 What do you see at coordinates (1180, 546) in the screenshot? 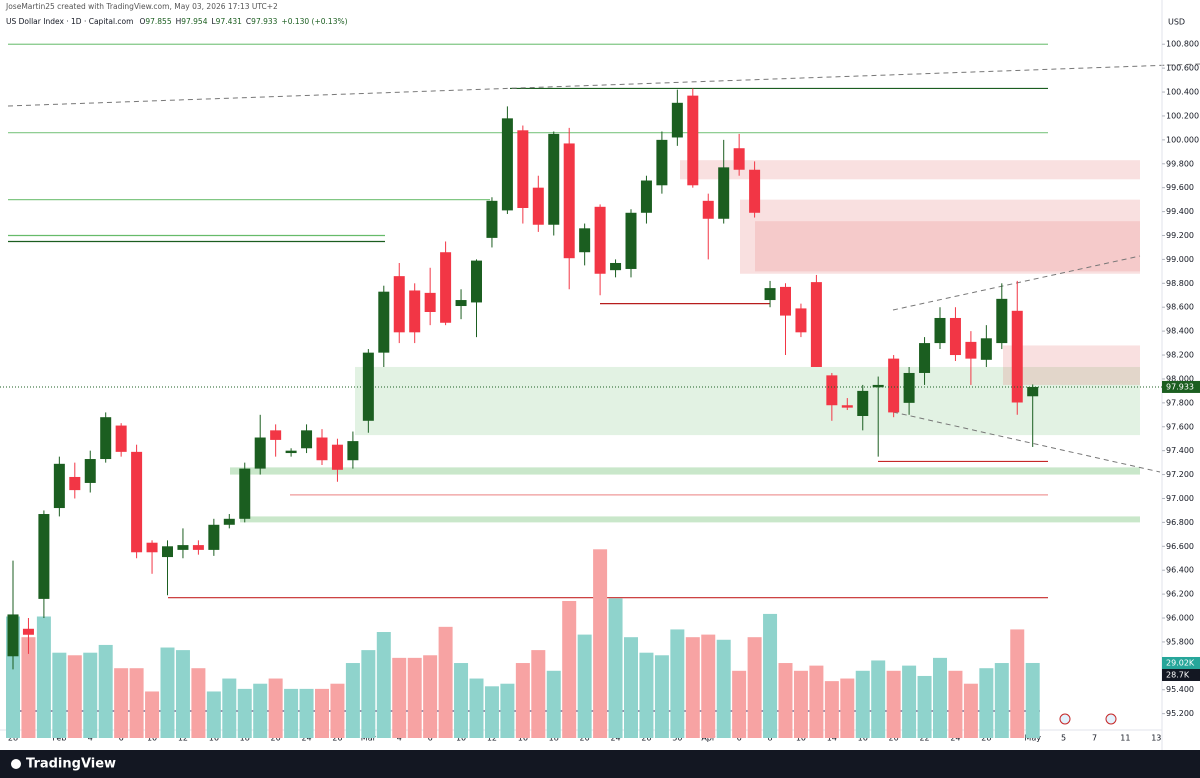
I see `y-tick-label: 96.600` at bounding box center [1180, 546].